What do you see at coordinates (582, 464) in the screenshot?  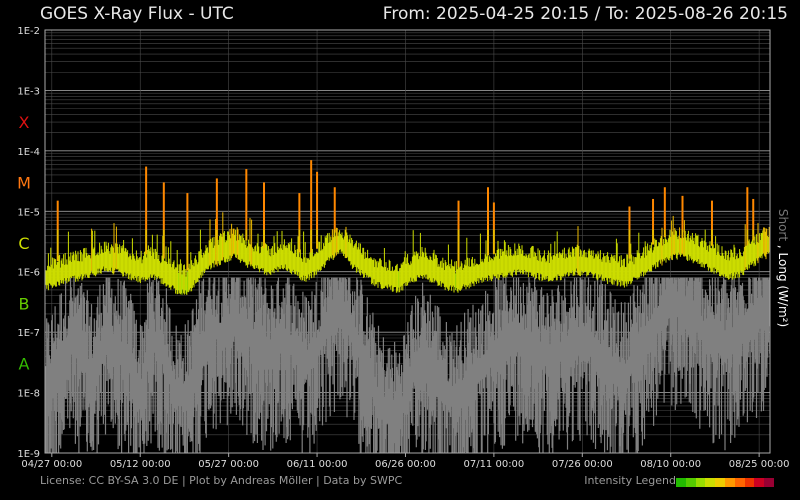 I see `x-tick-label: 07/26 00:00` at bounding box center [582, 464].